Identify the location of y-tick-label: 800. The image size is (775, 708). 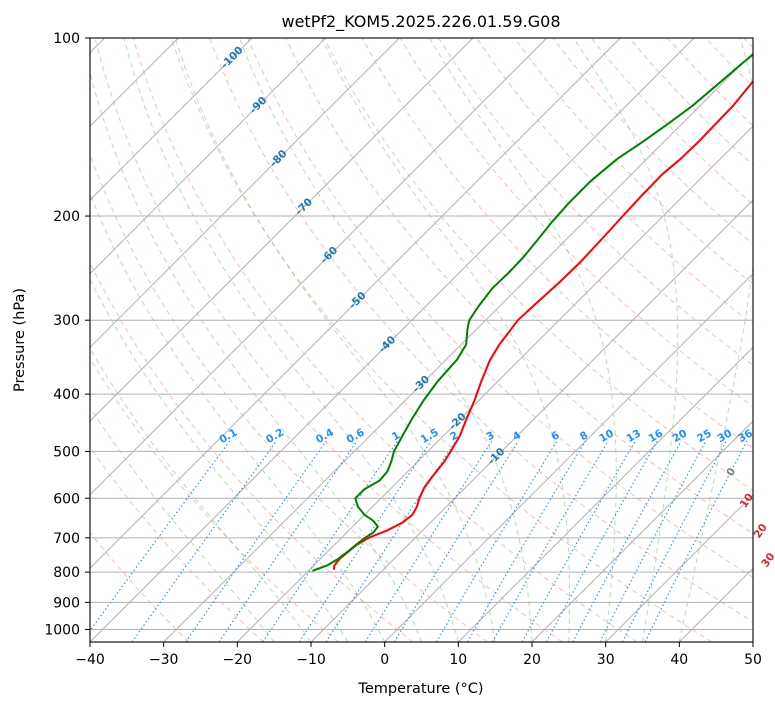
(66, 573).